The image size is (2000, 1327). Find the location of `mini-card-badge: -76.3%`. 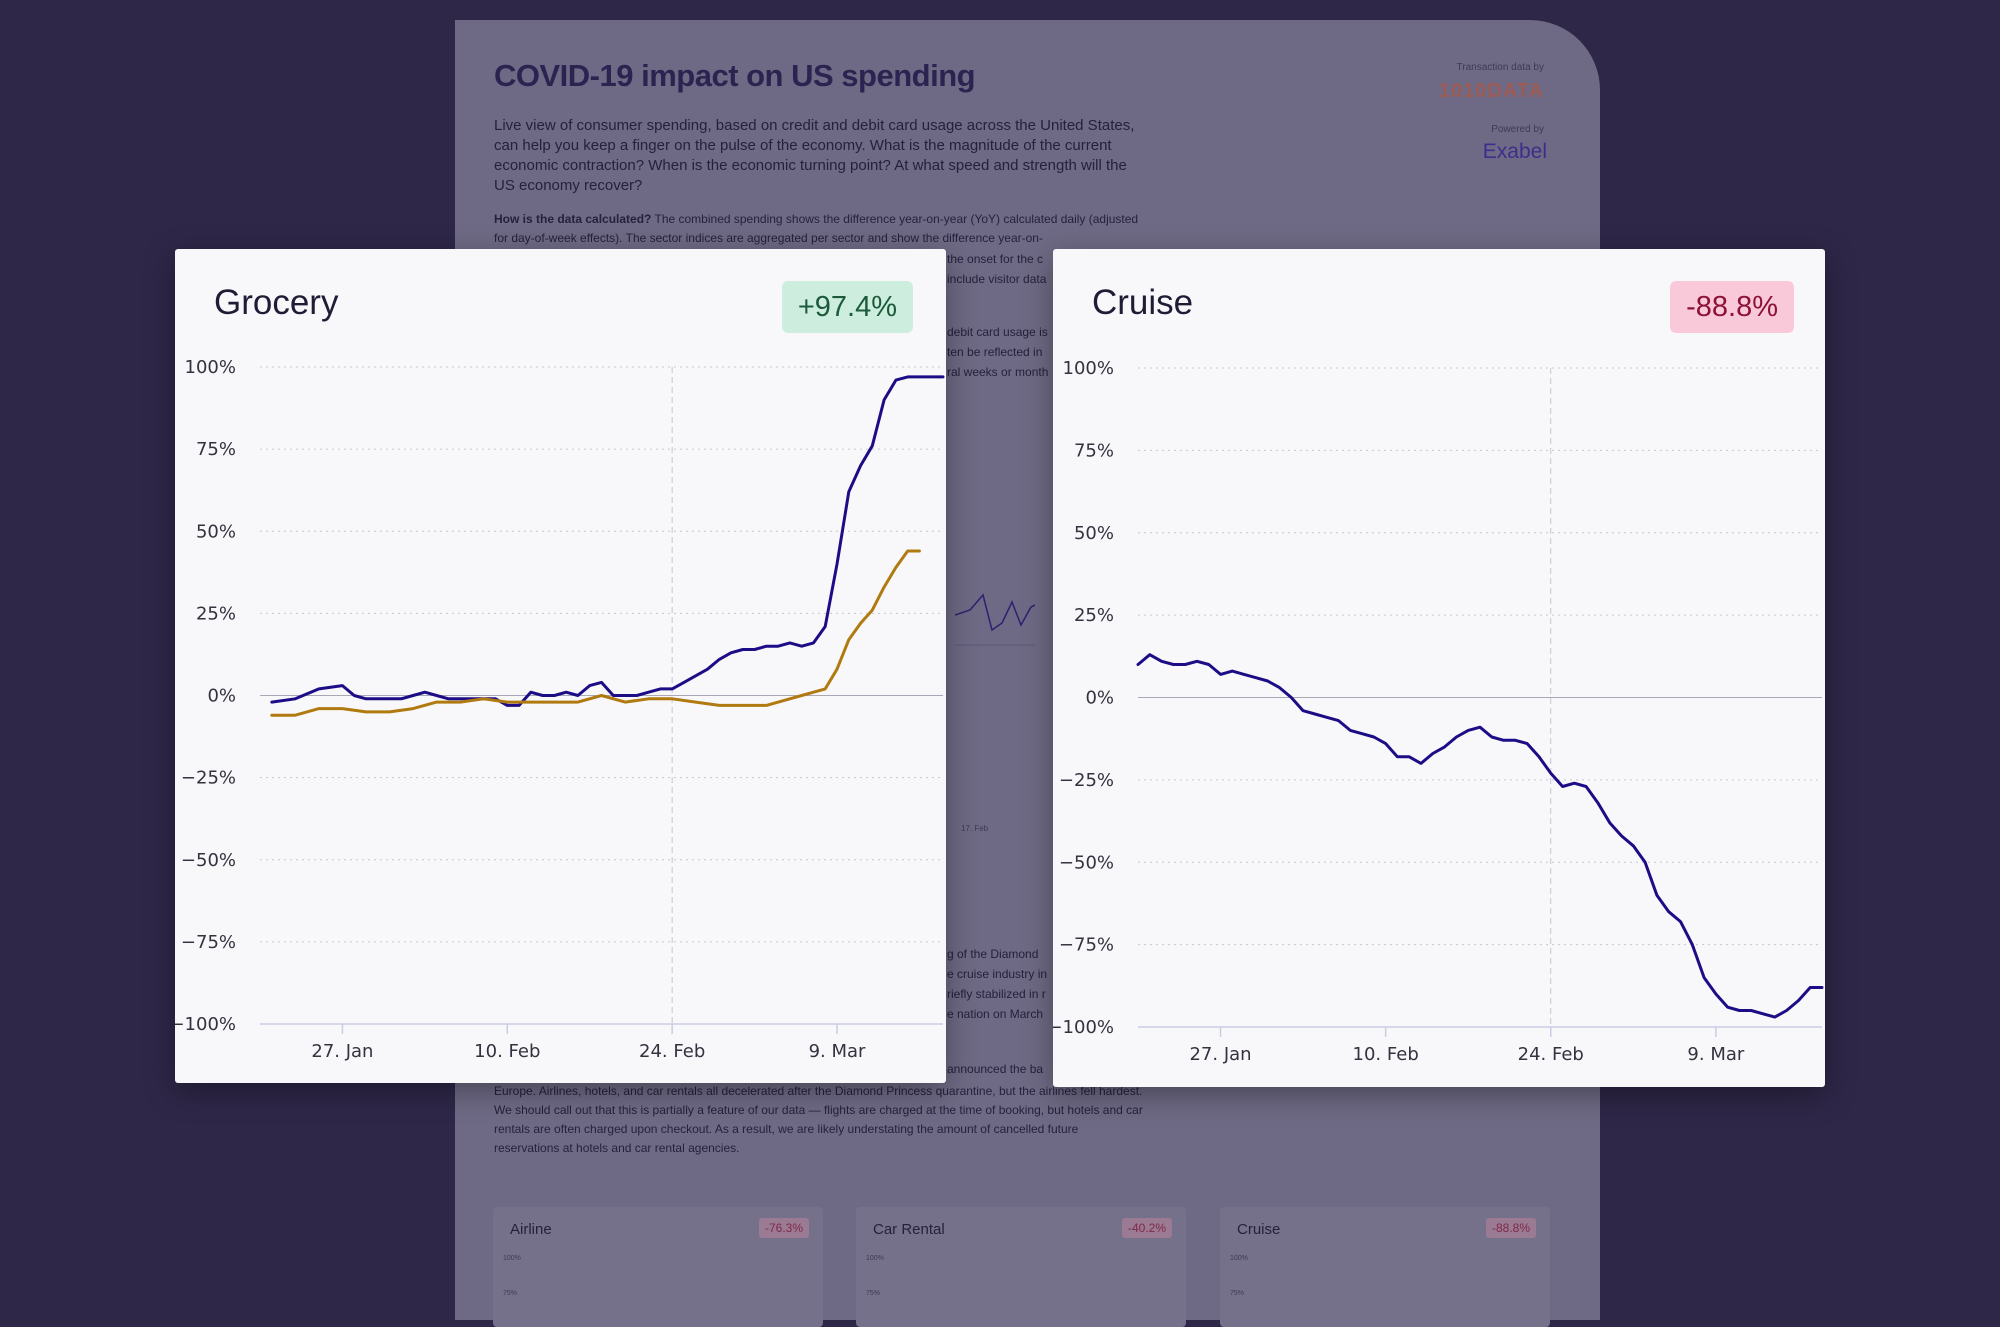

mini-card-badge: -76.3% is located at coordinates (783, 1228).